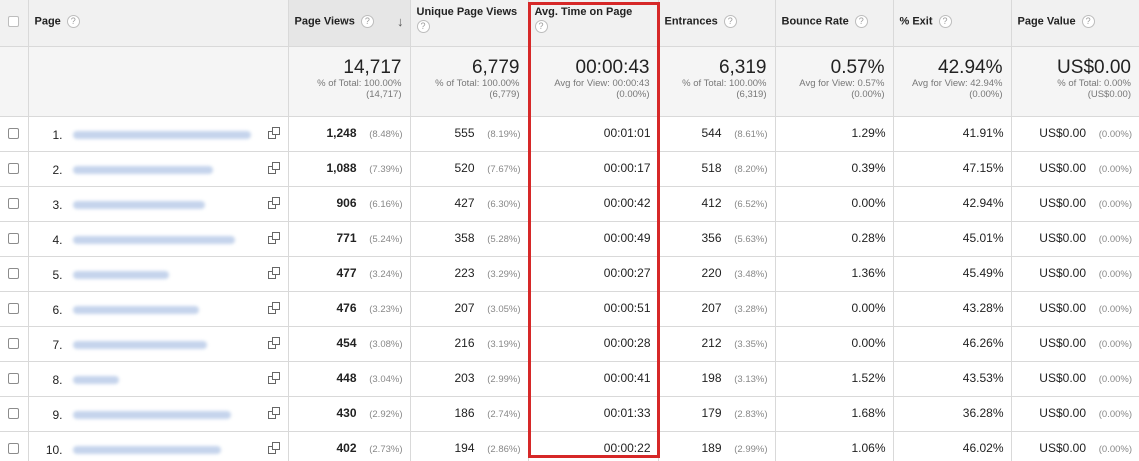 This screenshot has width=1139, height=461. I want to click on column-header-page: Page?, so click(158, 23).